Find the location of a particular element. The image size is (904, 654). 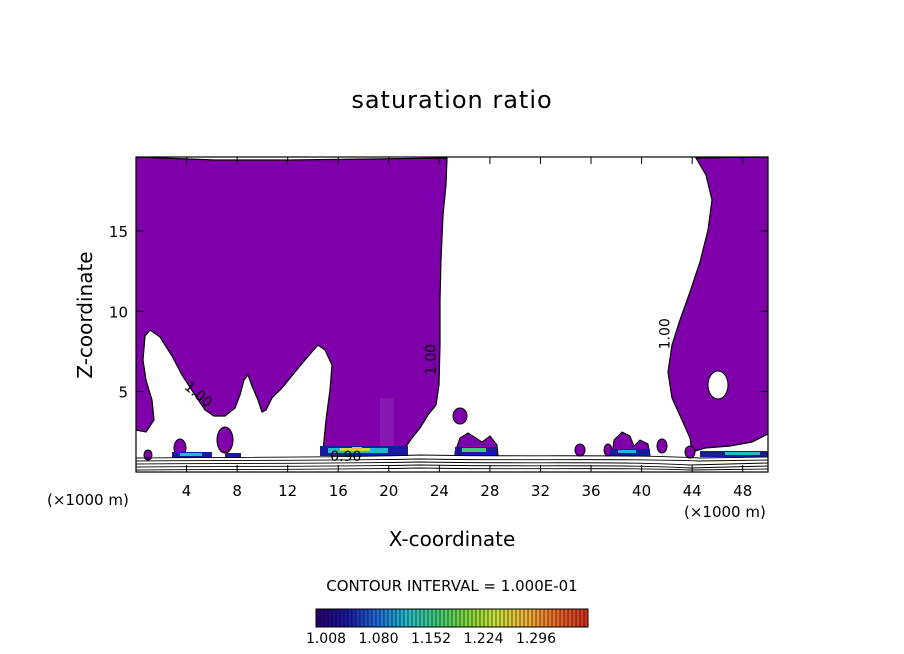

contour-interval-text: CONTOUR INTERVAL = 1.000E-01 is located at coordinates (452, 586).